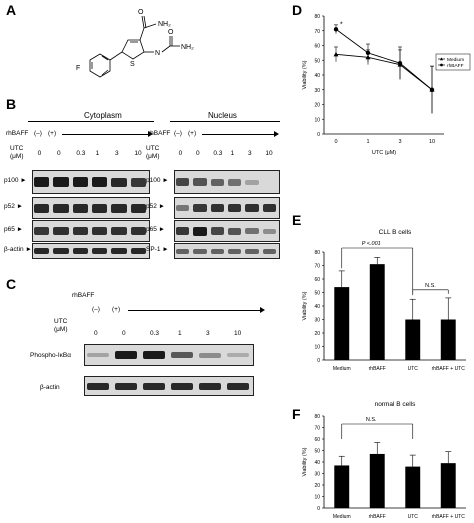 Image resolution: width=474 pixels, height=523 pixels. What do you see at coordinates (317, 429) in the screenshot?
I see `f-ytick-label-7: 70` at bounding box center [317, 429].